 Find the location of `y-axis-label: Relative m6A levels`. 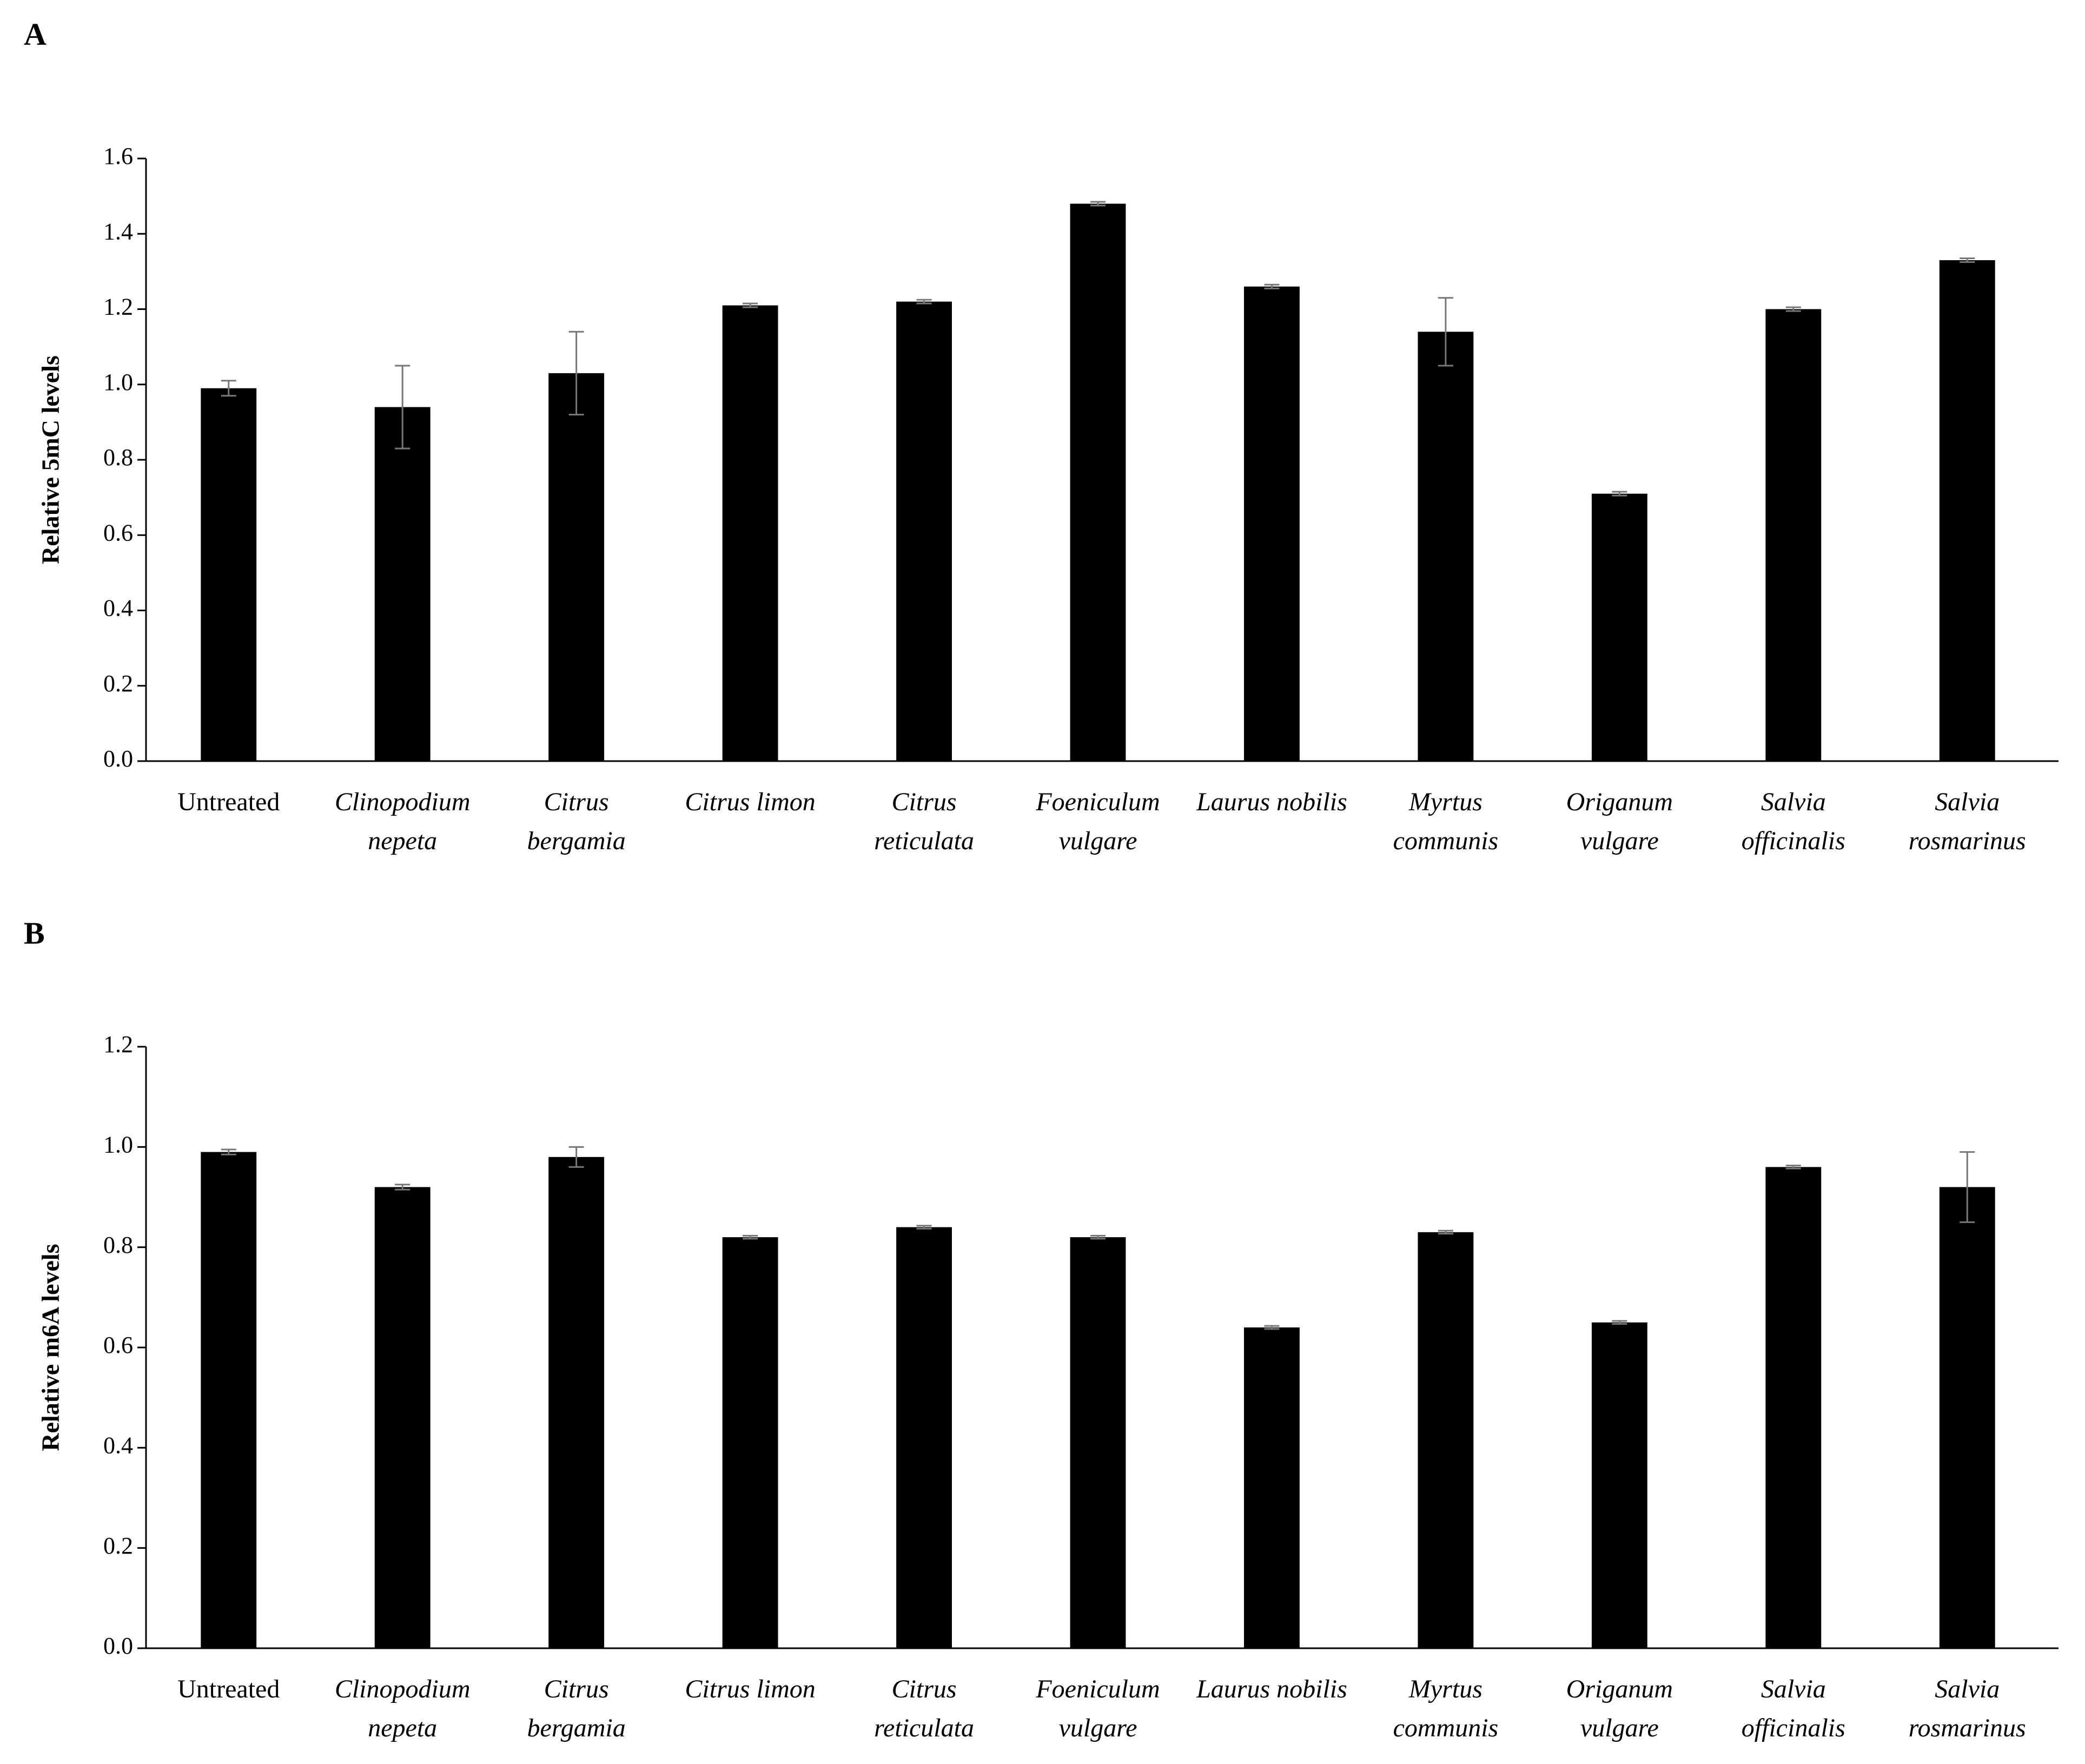

y-axis-label: Relative m6A levels is located at coordinates (50, 1347).